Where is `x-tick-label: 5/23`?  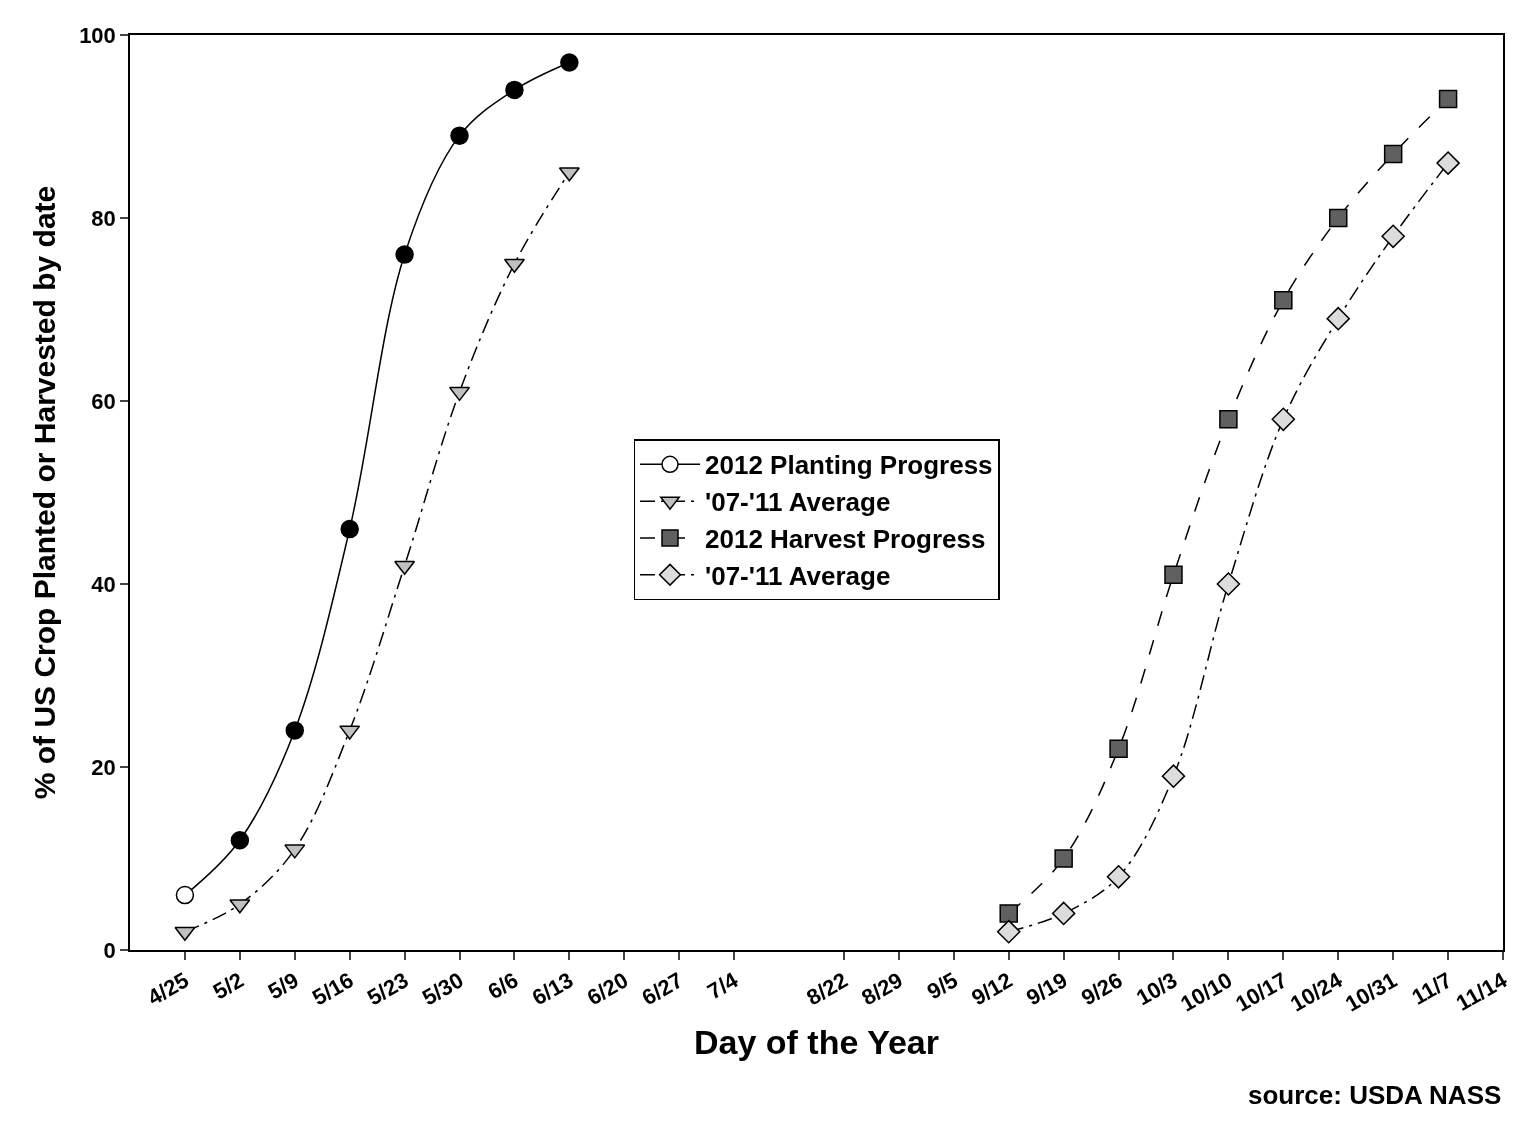
x-tick-label: 5/23 is located at coordinates (388, 989).